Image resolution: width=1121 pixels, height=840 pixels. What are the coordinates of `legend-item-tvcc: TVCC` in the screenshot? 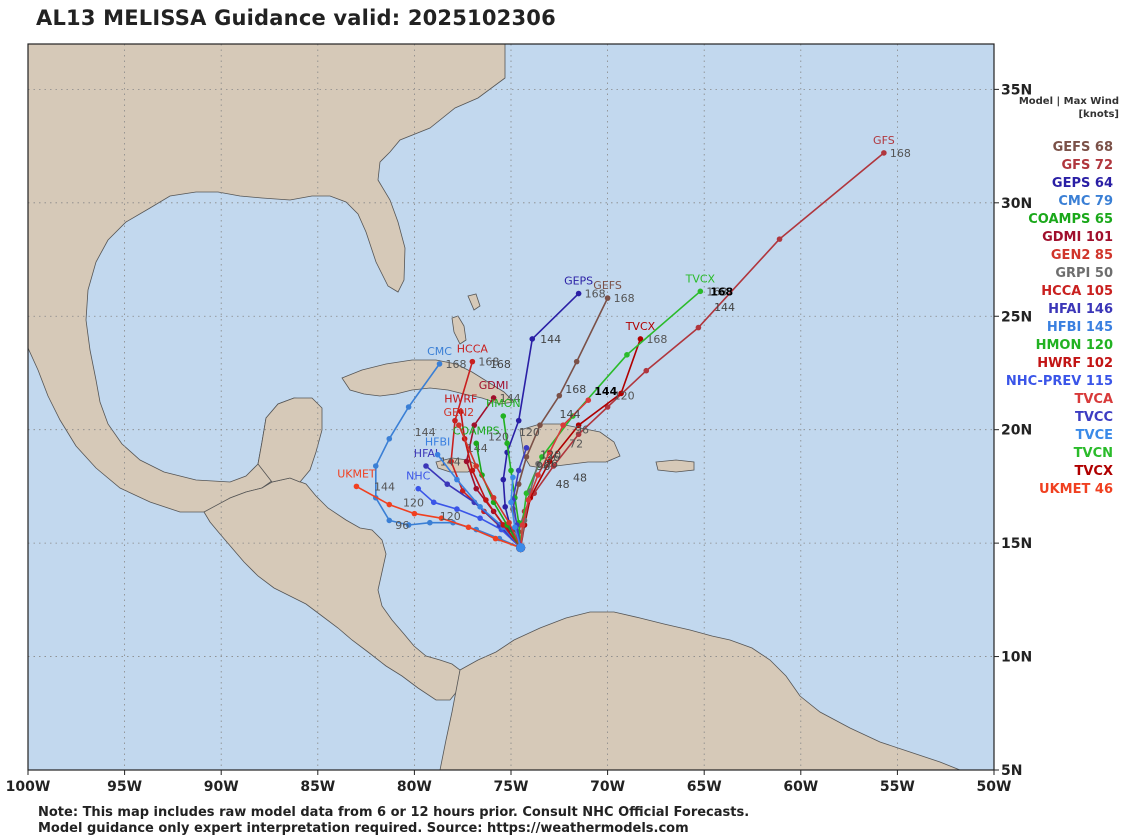 It's located at (1094, 417).